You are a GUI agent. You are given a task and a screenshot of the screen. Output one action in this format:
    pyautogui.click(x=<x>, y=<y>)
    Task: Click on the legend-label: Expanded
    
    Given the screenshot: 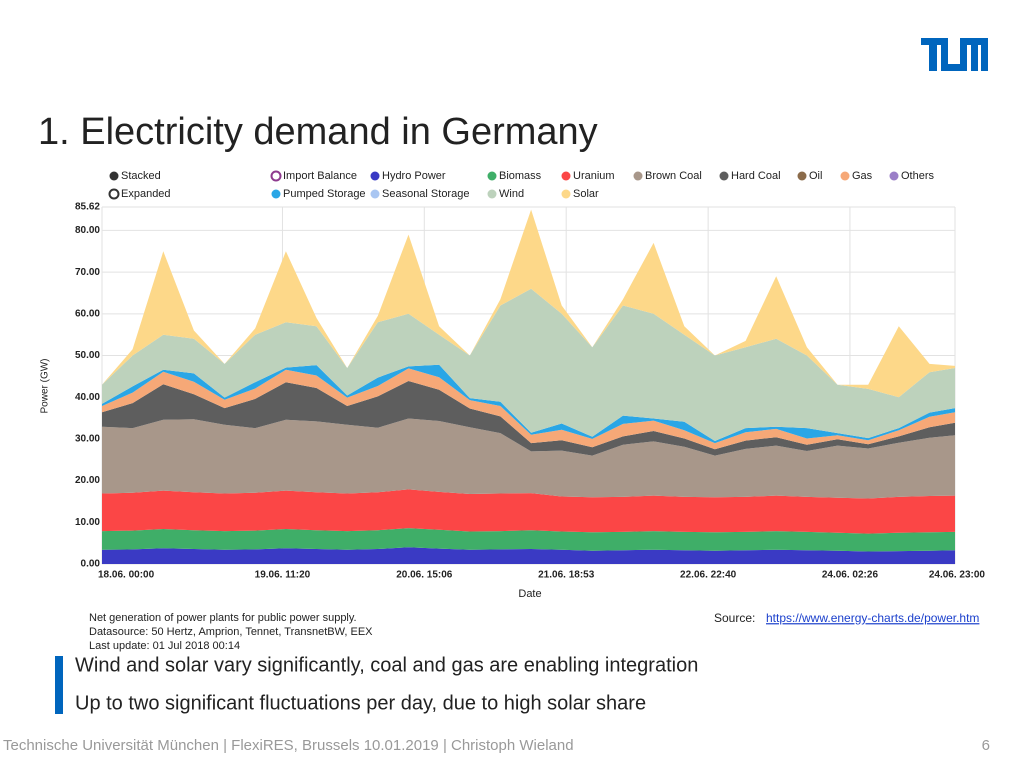 What is the action you would take?
    pyautogui.click(x=146, y=194)
    